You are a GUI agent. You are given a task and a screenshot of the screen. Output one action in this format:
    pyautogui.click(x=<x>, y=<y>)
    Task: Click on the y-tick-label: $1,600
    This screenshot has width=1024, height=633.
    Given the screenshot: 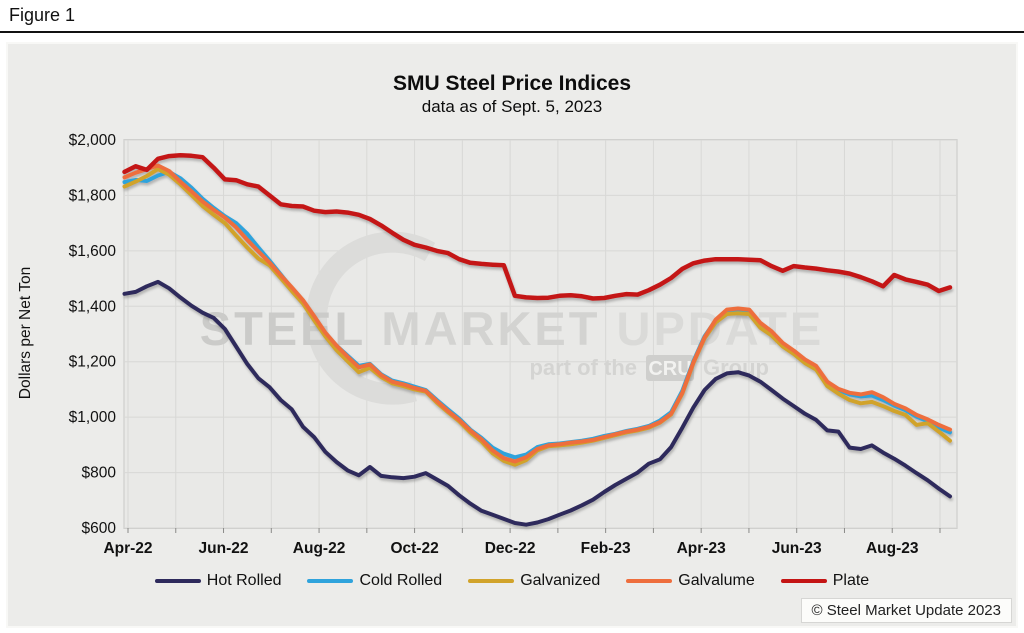 What is the action you would take?
    pyautogui.click(x=93, y=251)
    